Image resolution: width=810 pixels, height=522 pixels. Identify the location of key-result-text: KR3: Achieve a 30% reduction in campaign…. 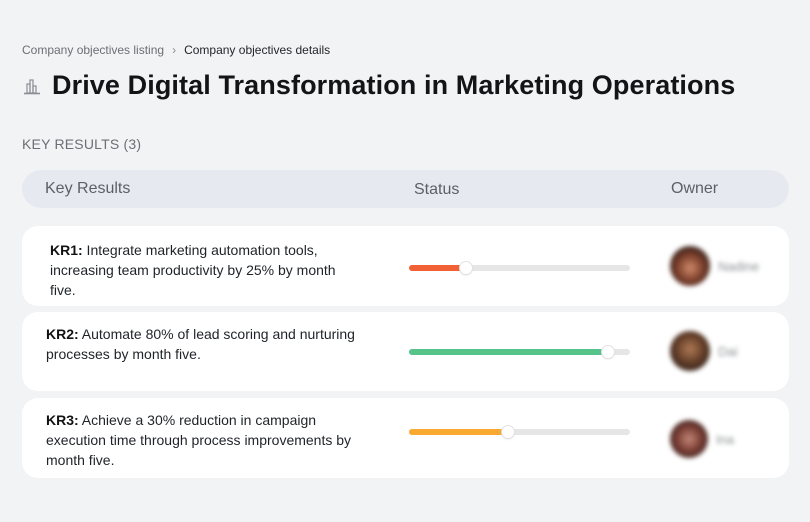
(211, 440).